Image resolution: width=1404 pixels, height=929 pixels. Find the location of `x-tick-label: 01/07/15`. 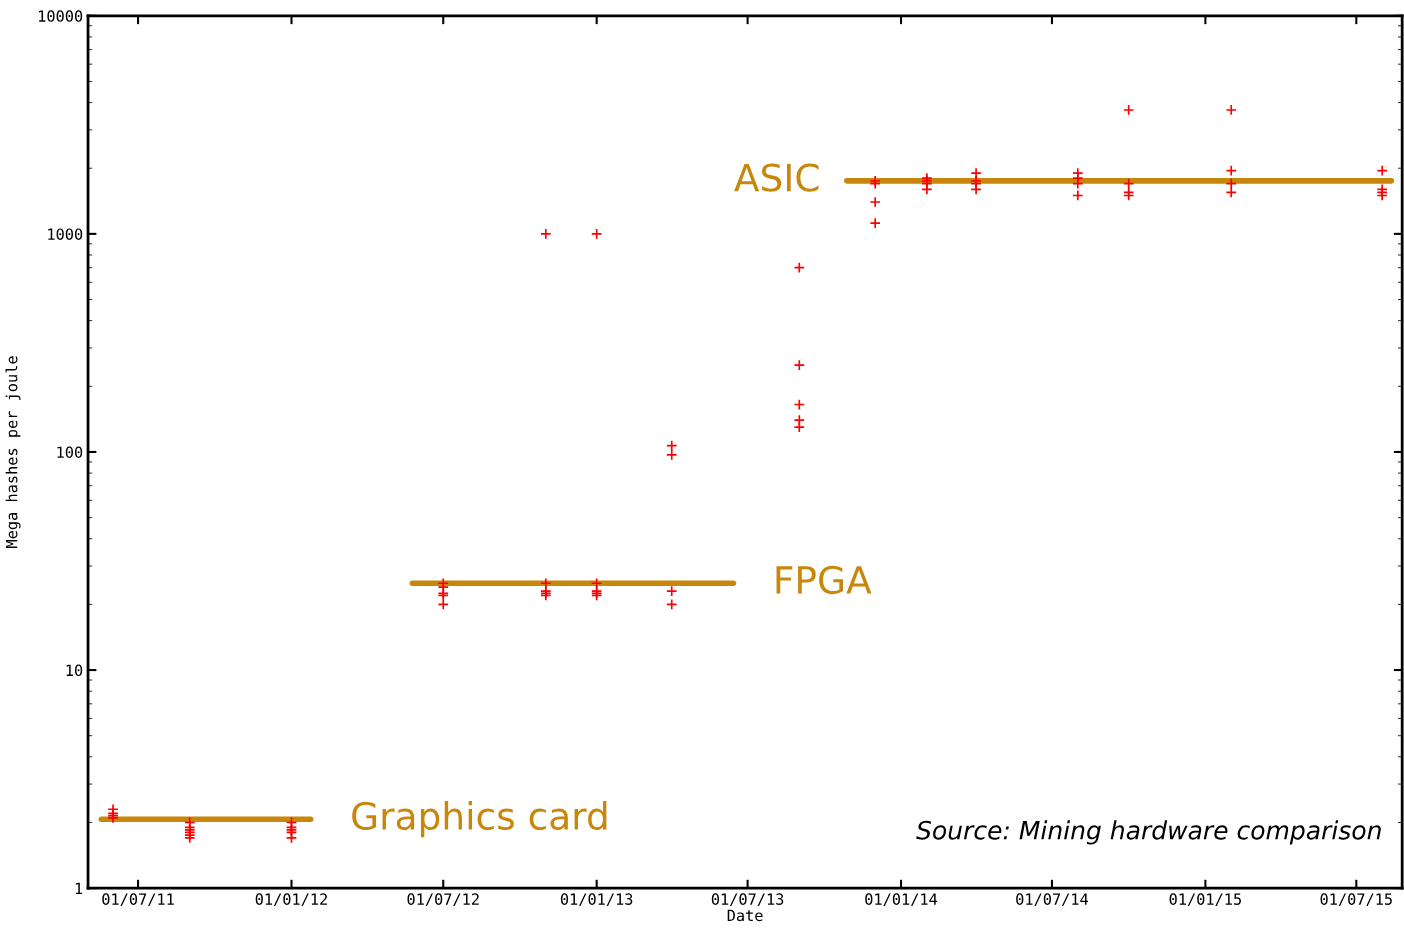

x-tick-label: 01/07/15 is located at coordinates (1356, 900).